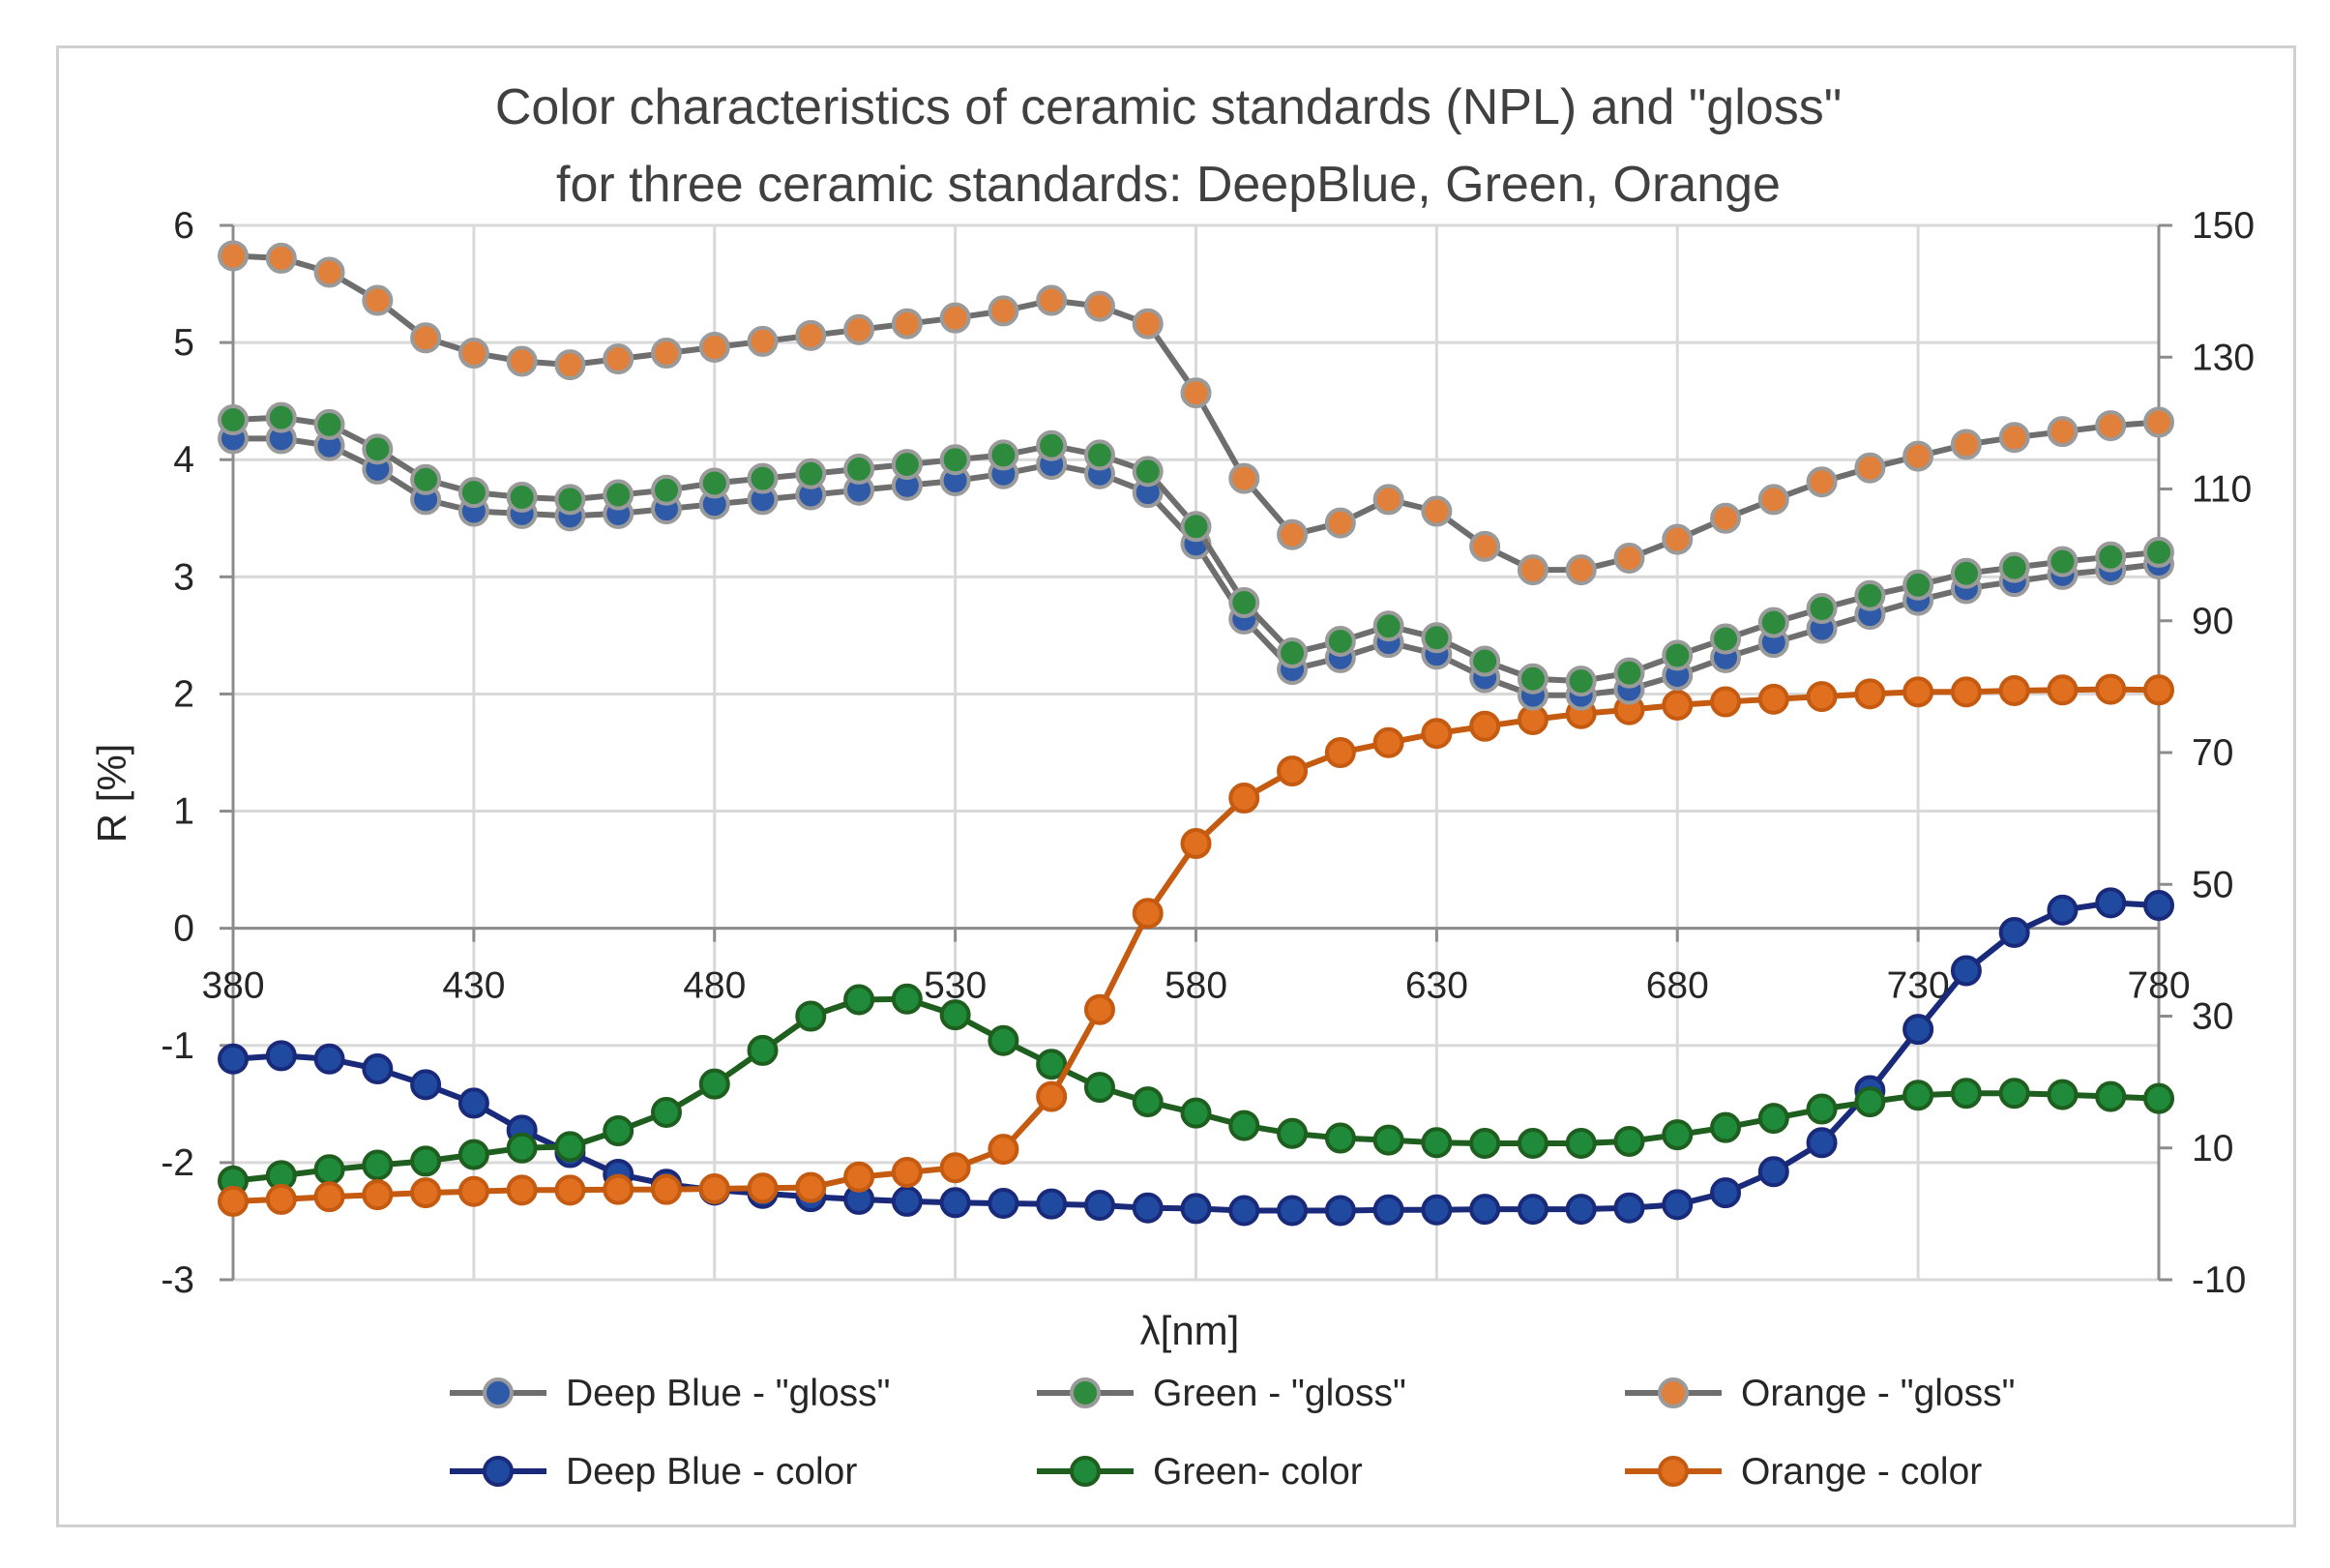  Describe the element at coordinates (2222, 490) in the screenshot. I see `y-tick-label-right: 110` at that location.